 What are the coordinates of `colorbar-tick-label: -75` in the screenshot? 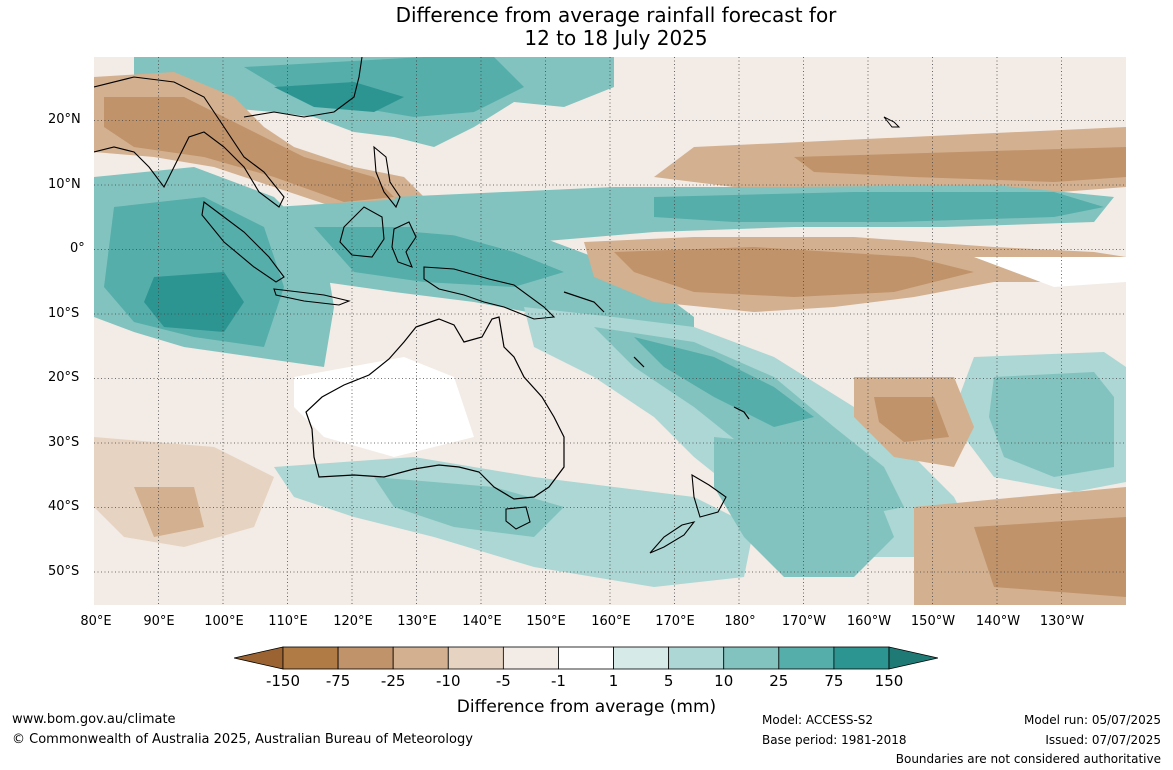 It's located at (338, 681).